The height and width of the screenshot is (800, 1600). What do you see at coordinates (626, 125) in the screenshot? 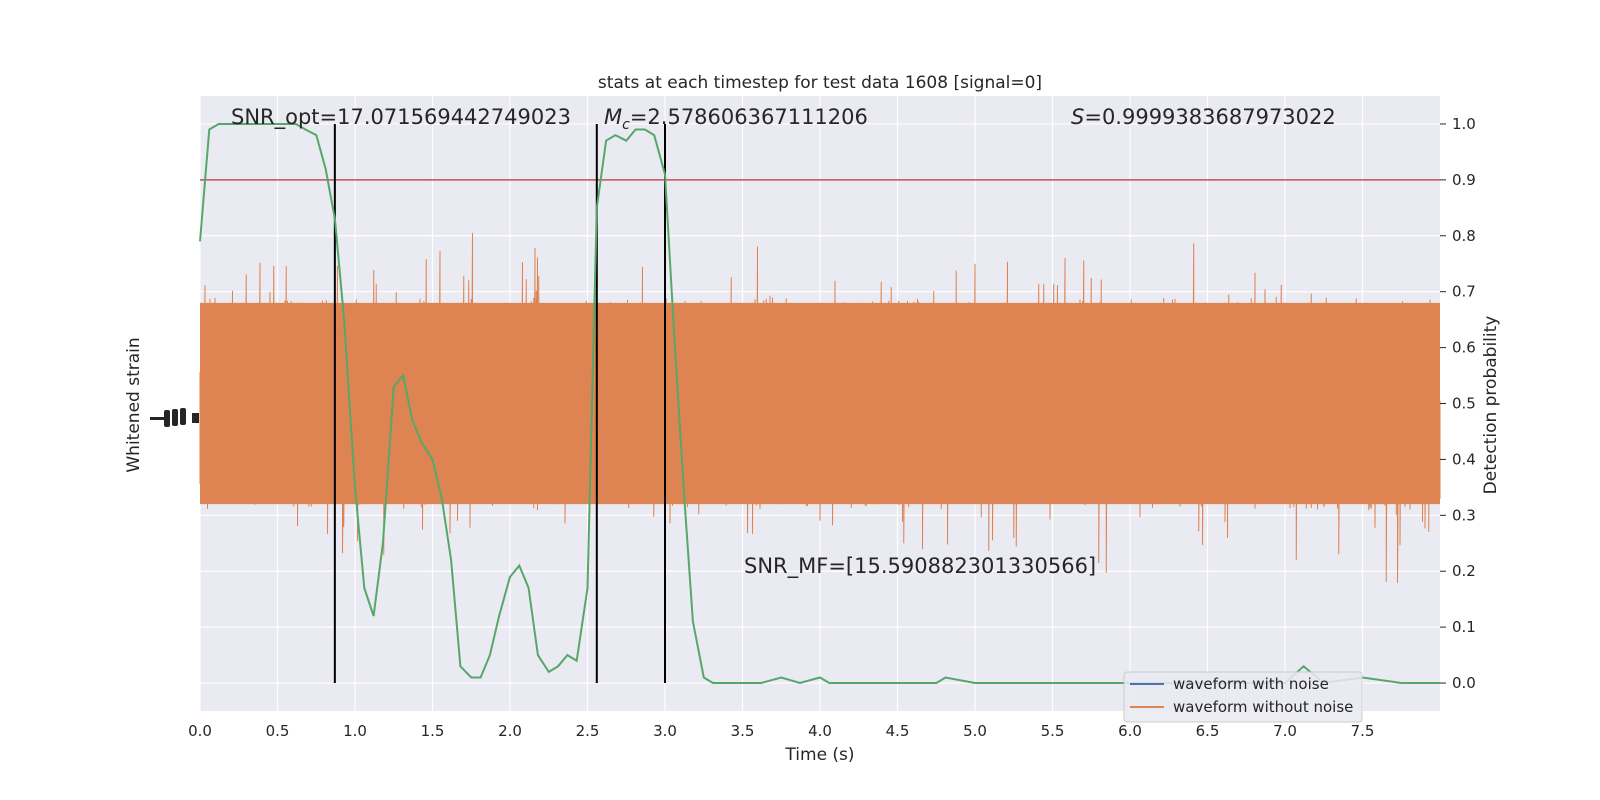
I see `chirp-mass-subscript: c` at bounding box center [626, 125].